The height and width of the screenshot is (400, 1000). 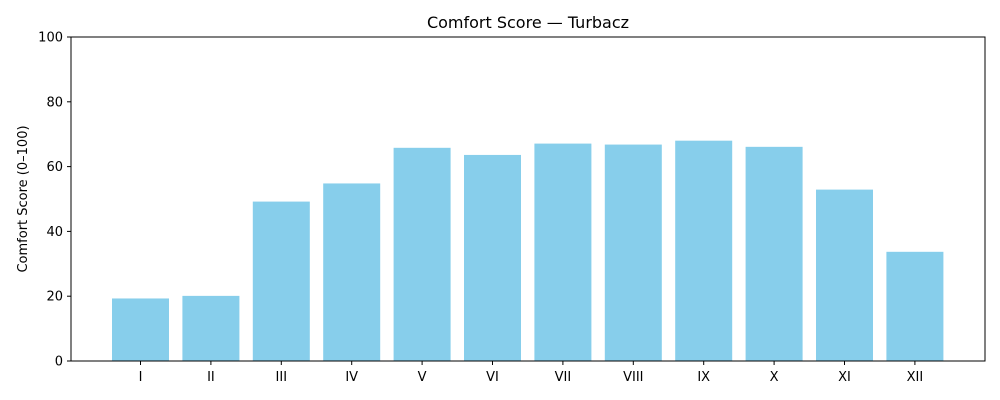 I want to click on bar-IV, so click(x=352, y=272).